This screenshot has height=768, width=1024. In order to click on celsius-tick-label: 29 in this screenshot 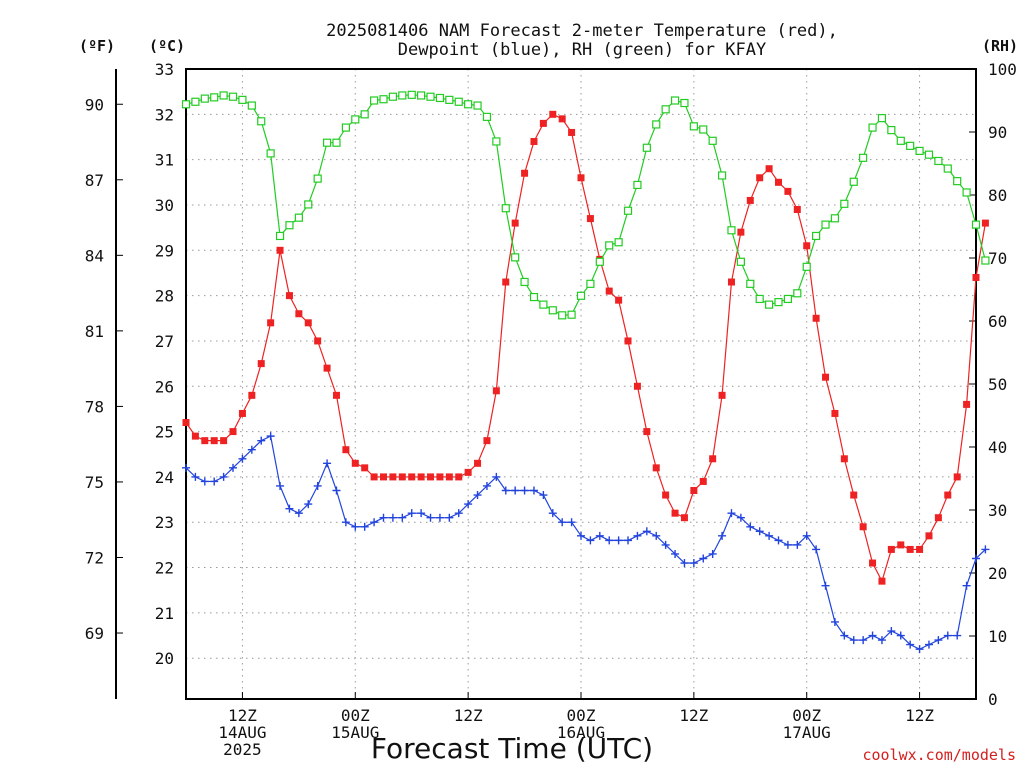, I will do `click(164, 250)`.